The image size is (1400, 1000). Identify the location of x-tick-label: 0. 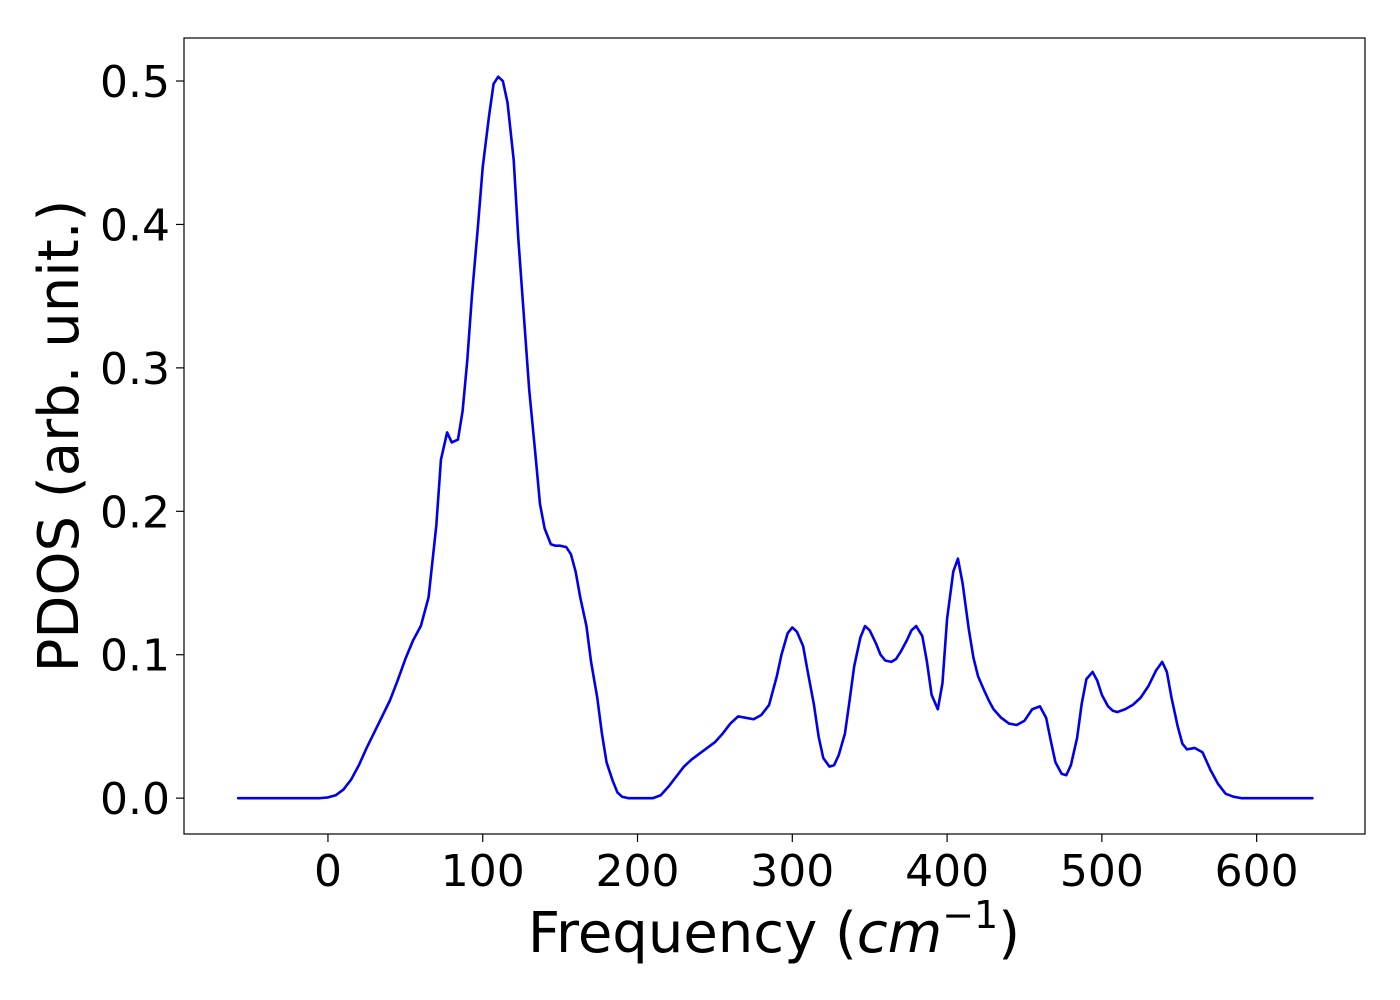
(328, 871).